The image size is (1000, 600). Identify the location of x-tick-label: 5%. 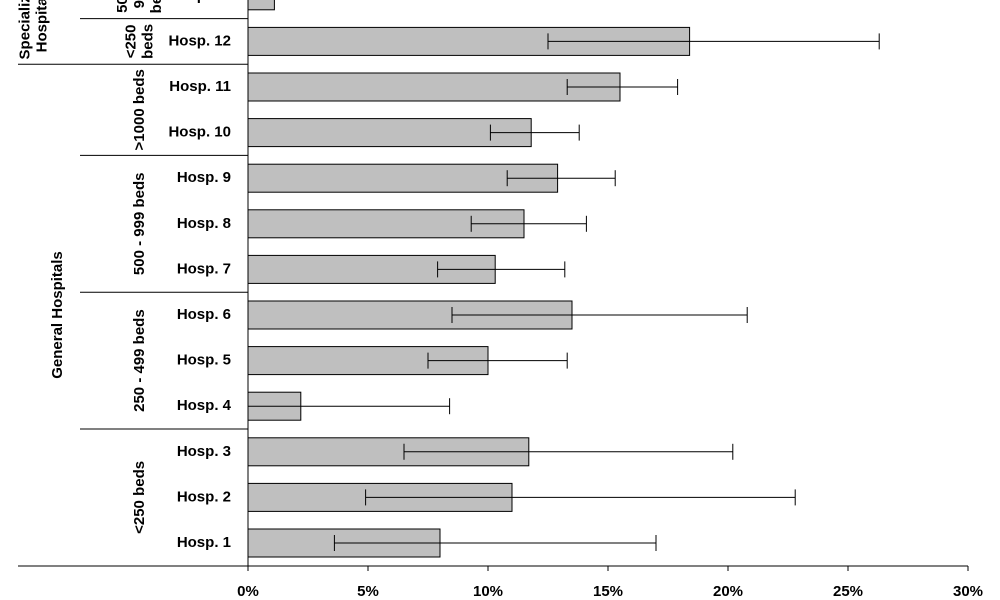
(368, 591).